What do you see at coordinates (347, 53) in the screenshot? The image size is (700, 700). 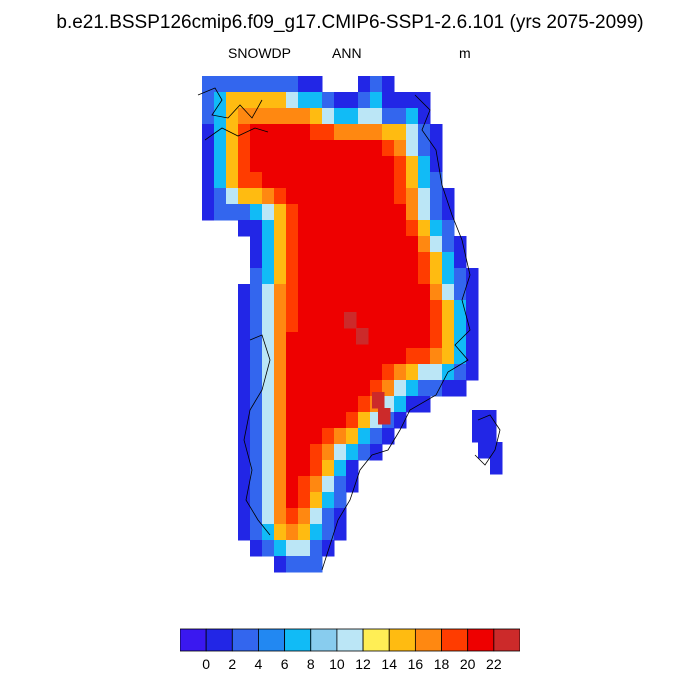 I see `season-label: ANN` at bounding box center [347, 53].